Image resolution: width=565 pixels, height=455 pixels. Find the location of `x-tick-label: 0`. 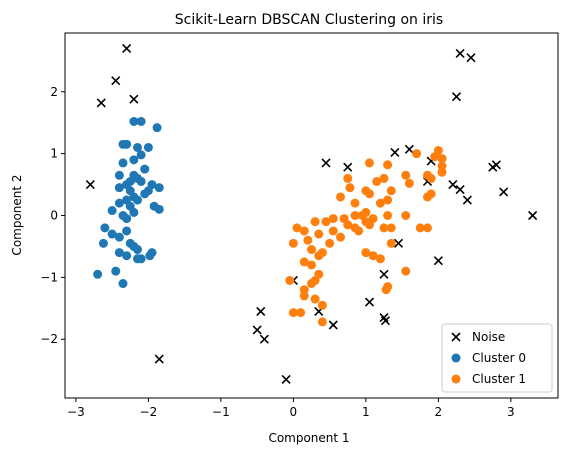

x-tick-label: 0 is located at coordinates (294, 412).